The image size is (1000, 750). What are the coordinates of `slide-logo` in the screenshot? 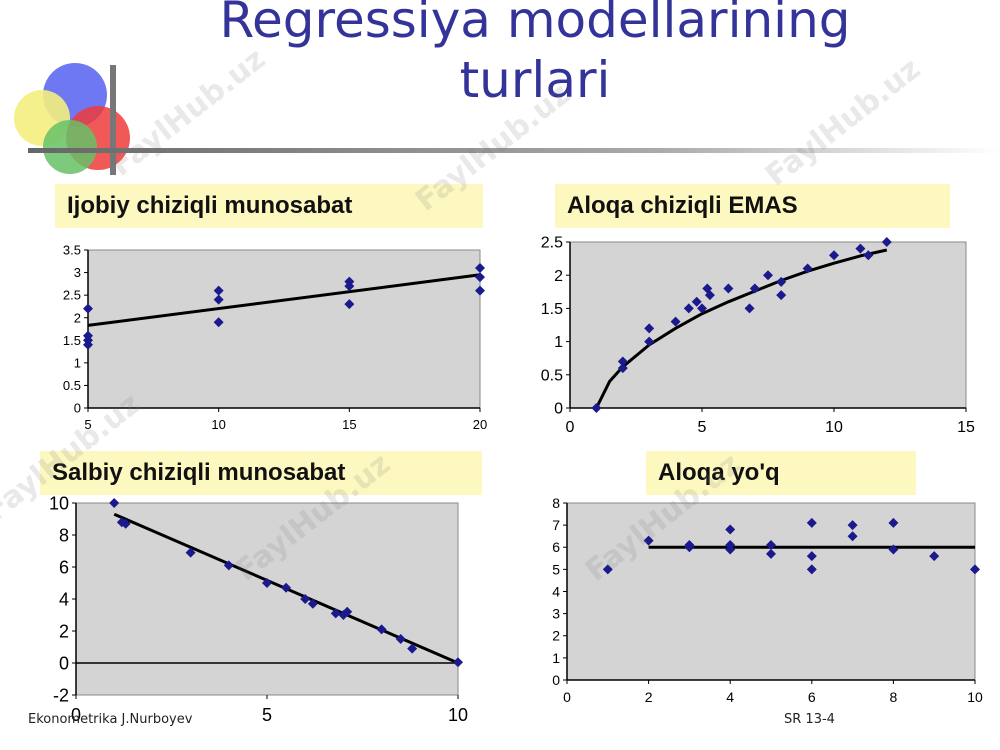 It's located at (507, 119).